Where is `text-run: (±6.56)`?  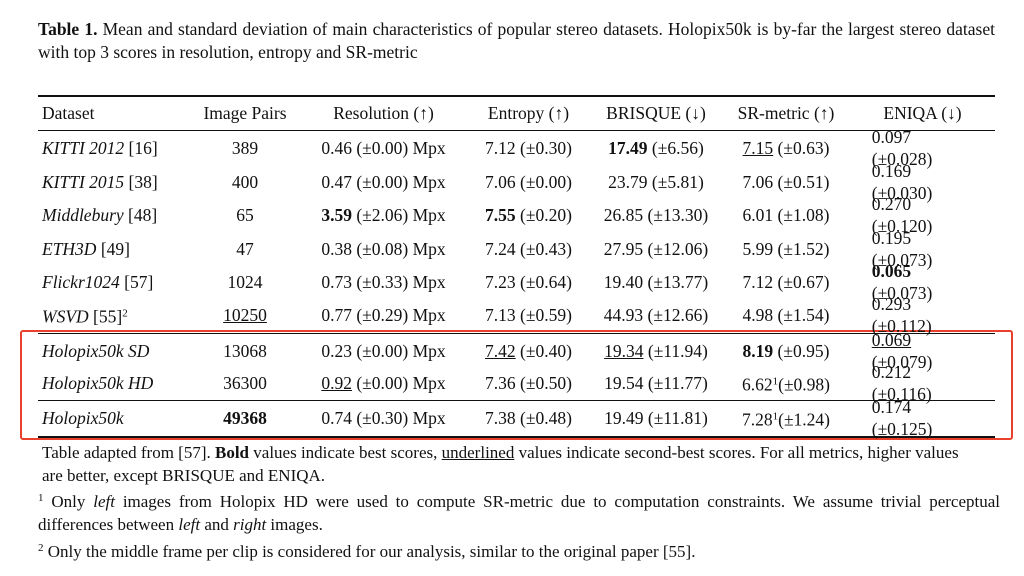
text-run: (±6.56) is located at coordinates (675, 148).